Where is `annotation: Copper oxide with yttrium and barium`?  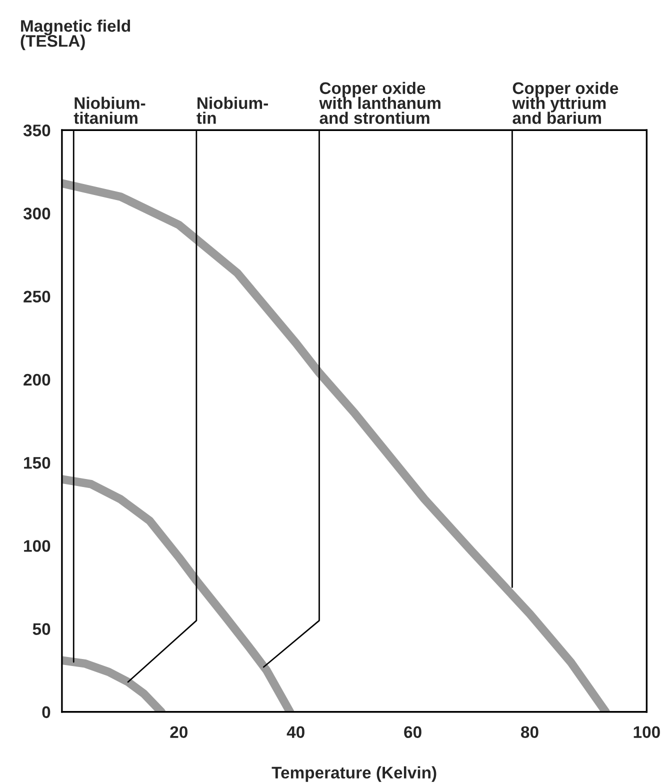
annotation: Copper oxide with yttrium and barium is located at coordinates (565, 103).